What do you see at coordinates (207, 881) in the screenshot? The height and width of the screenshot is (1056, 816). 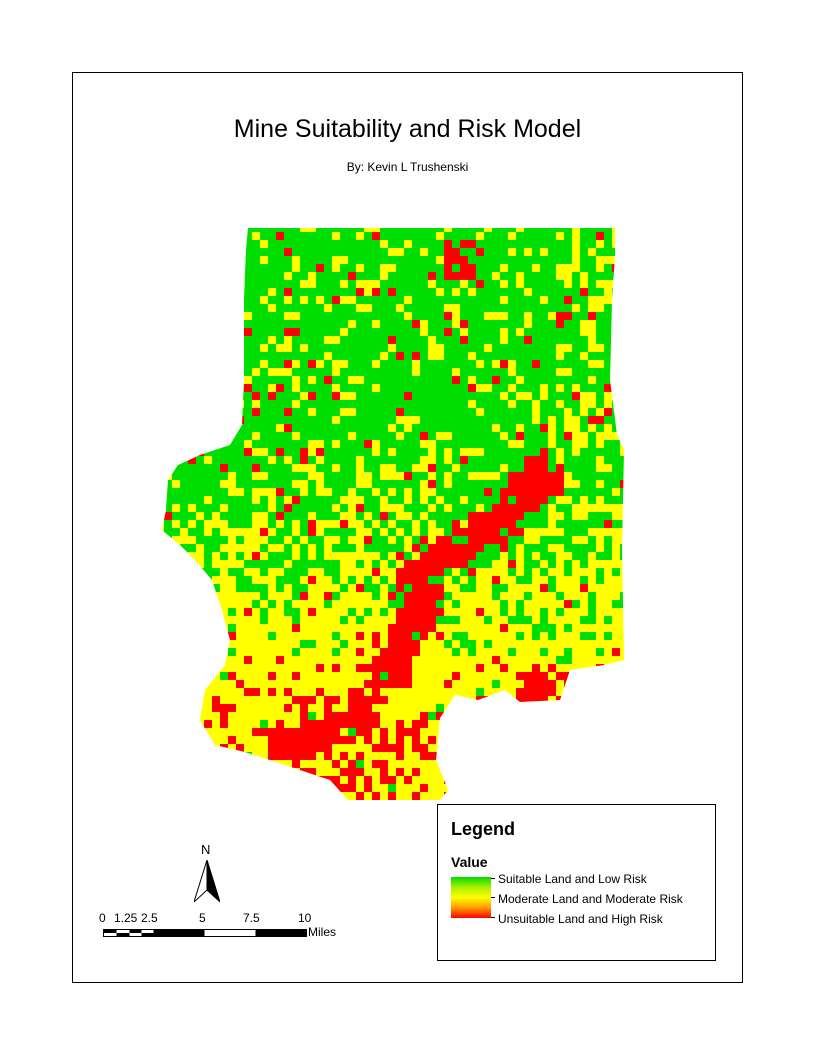 I see `north-arrow-icon` at bounding box center [207, 881].